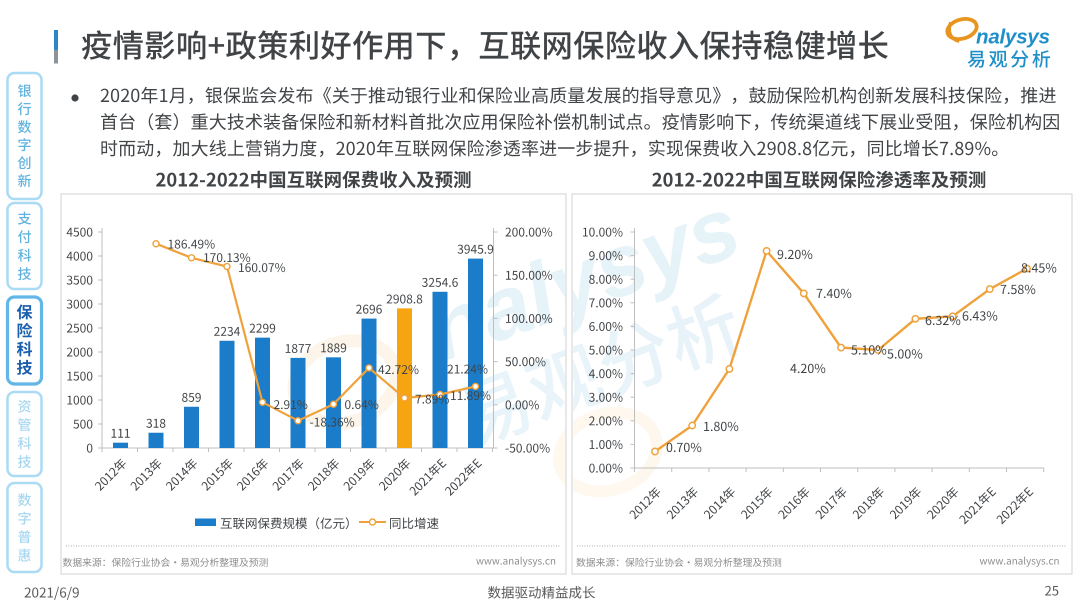 The height and width of the screenshot is (608, 1080). Describe the element at coordinates (1013, 37) in the screenshot. I see `svg-text: nalysys` at that location.